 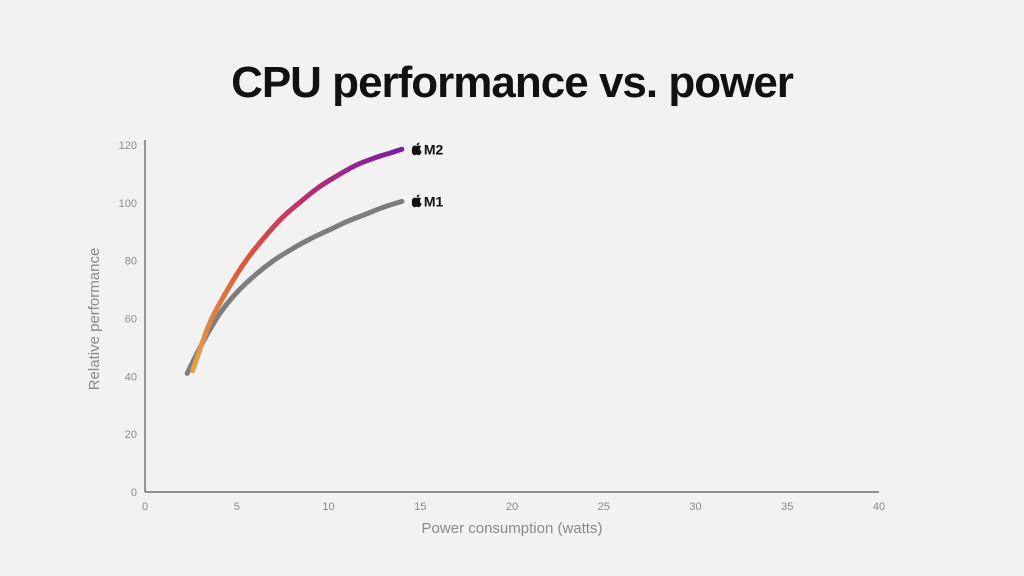 What do you see at coordinates (128, 204) in the screenshot?
I see `y-tick-label: 100` at bounding box center [128, 204].